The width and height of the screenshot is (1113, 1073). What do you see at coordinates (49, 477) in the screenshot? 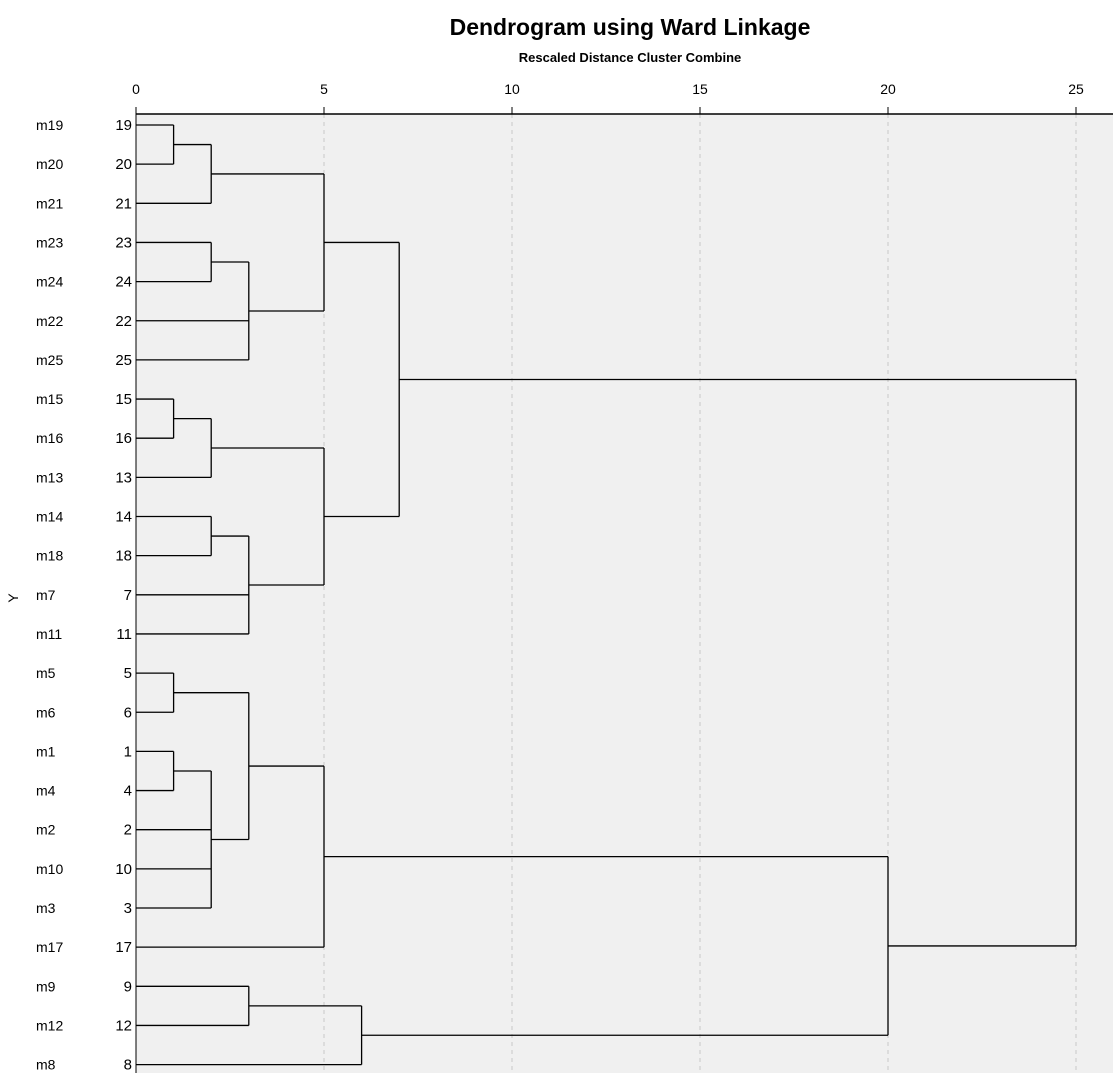
I see `leaf-label: m13` at bounding box center [49, 477].